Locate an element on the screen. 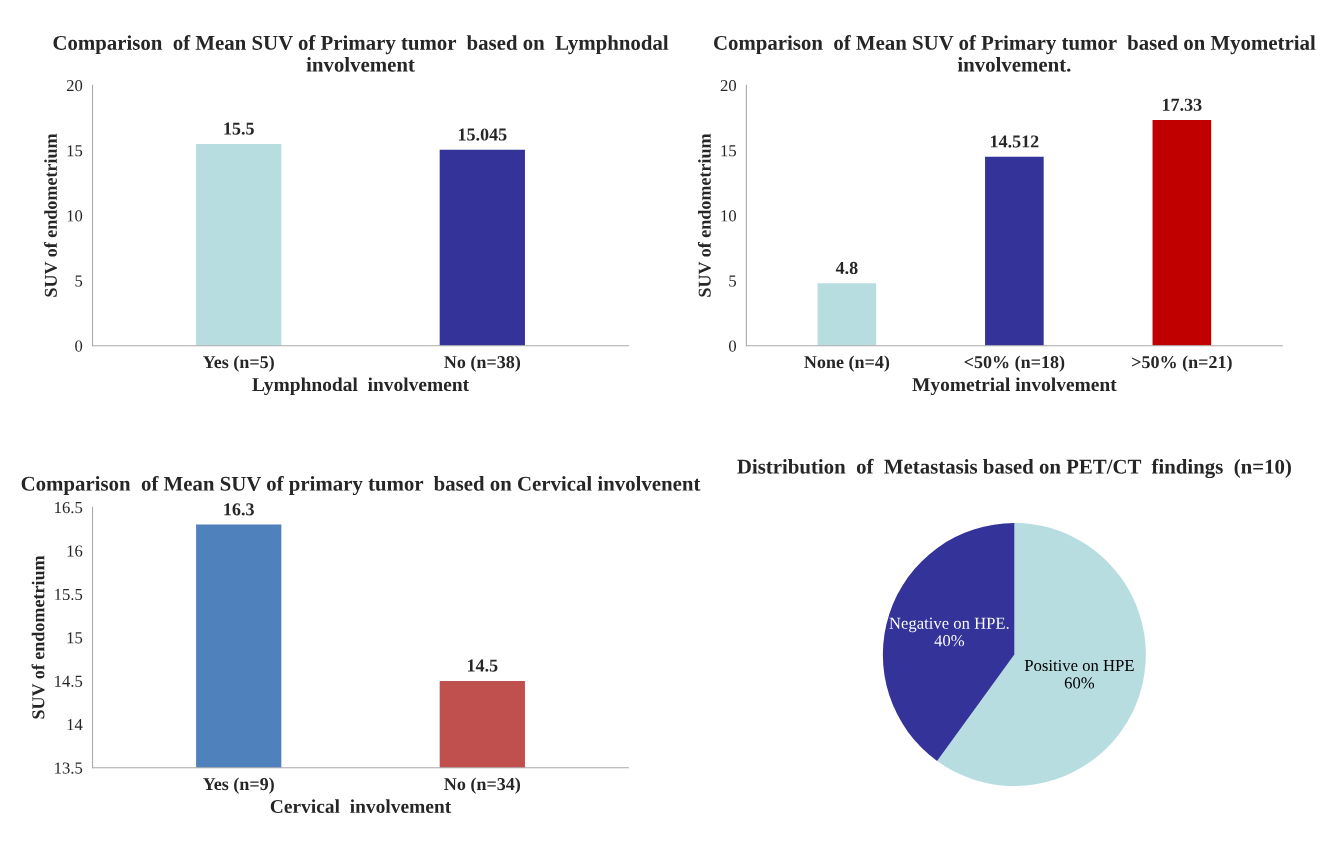  data-label: 15.5 is located at coordinates (239, 128).